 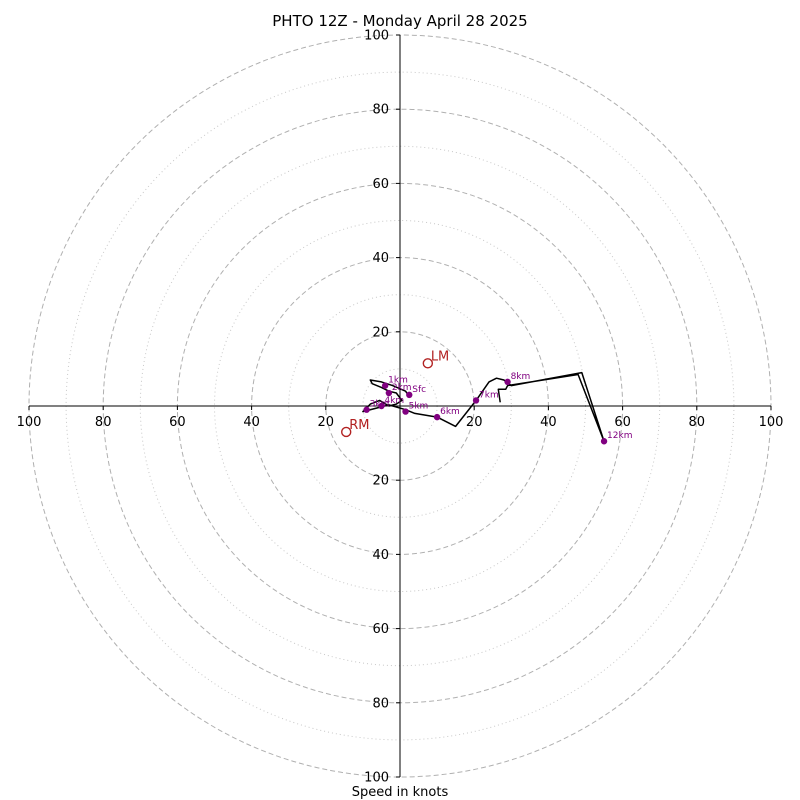 I want to click on hodograph-line, so click(x=483, y=406).